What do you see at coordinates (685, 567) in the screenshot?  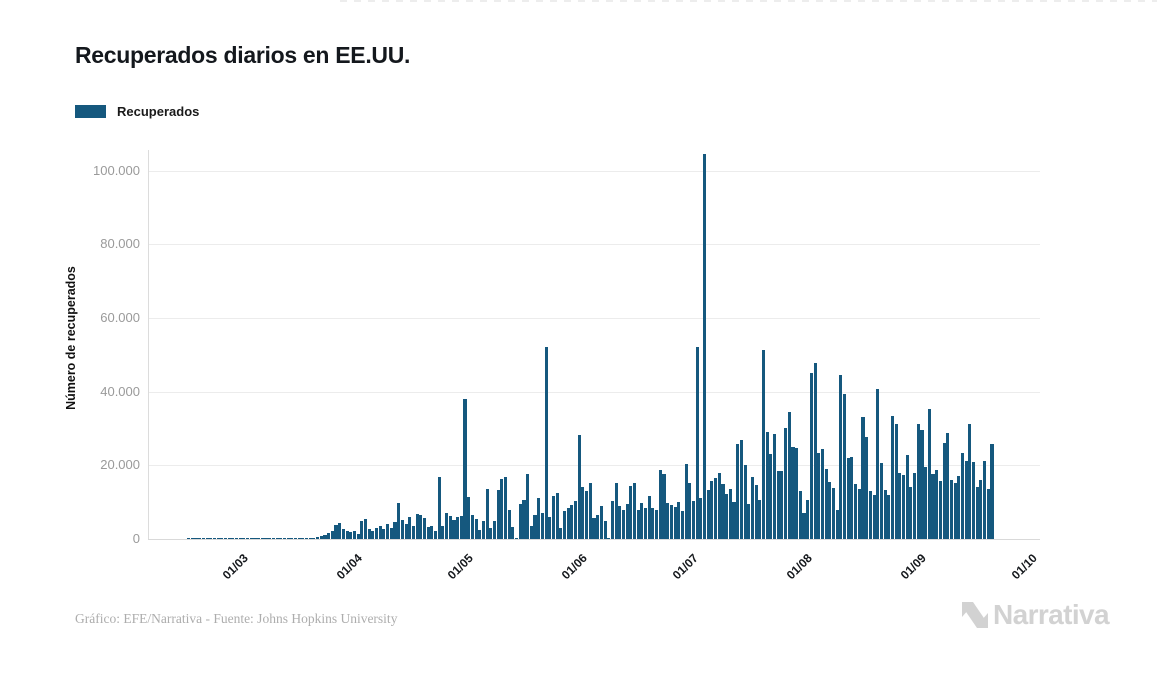 I see `x-tick-label: 01/07` at bounding box center [685, 567].